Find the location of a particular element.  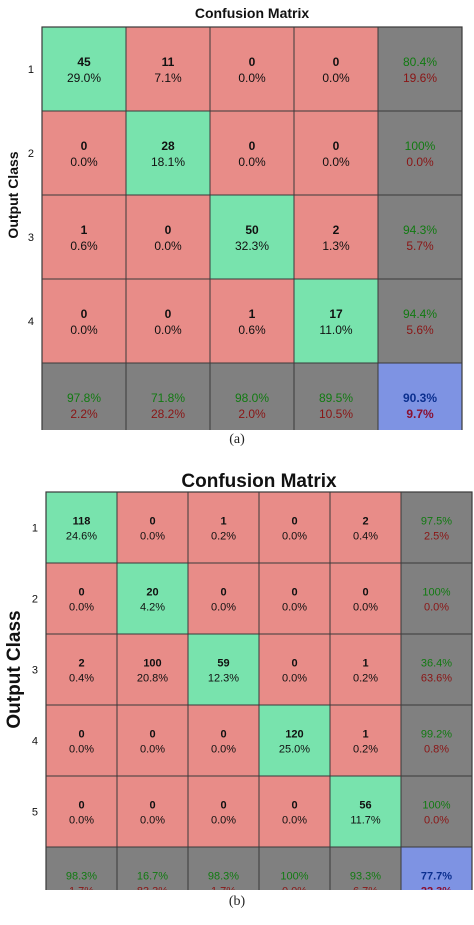

row-summary-cell-bottom-label: 19.6% is located at coordinates (420, 78).